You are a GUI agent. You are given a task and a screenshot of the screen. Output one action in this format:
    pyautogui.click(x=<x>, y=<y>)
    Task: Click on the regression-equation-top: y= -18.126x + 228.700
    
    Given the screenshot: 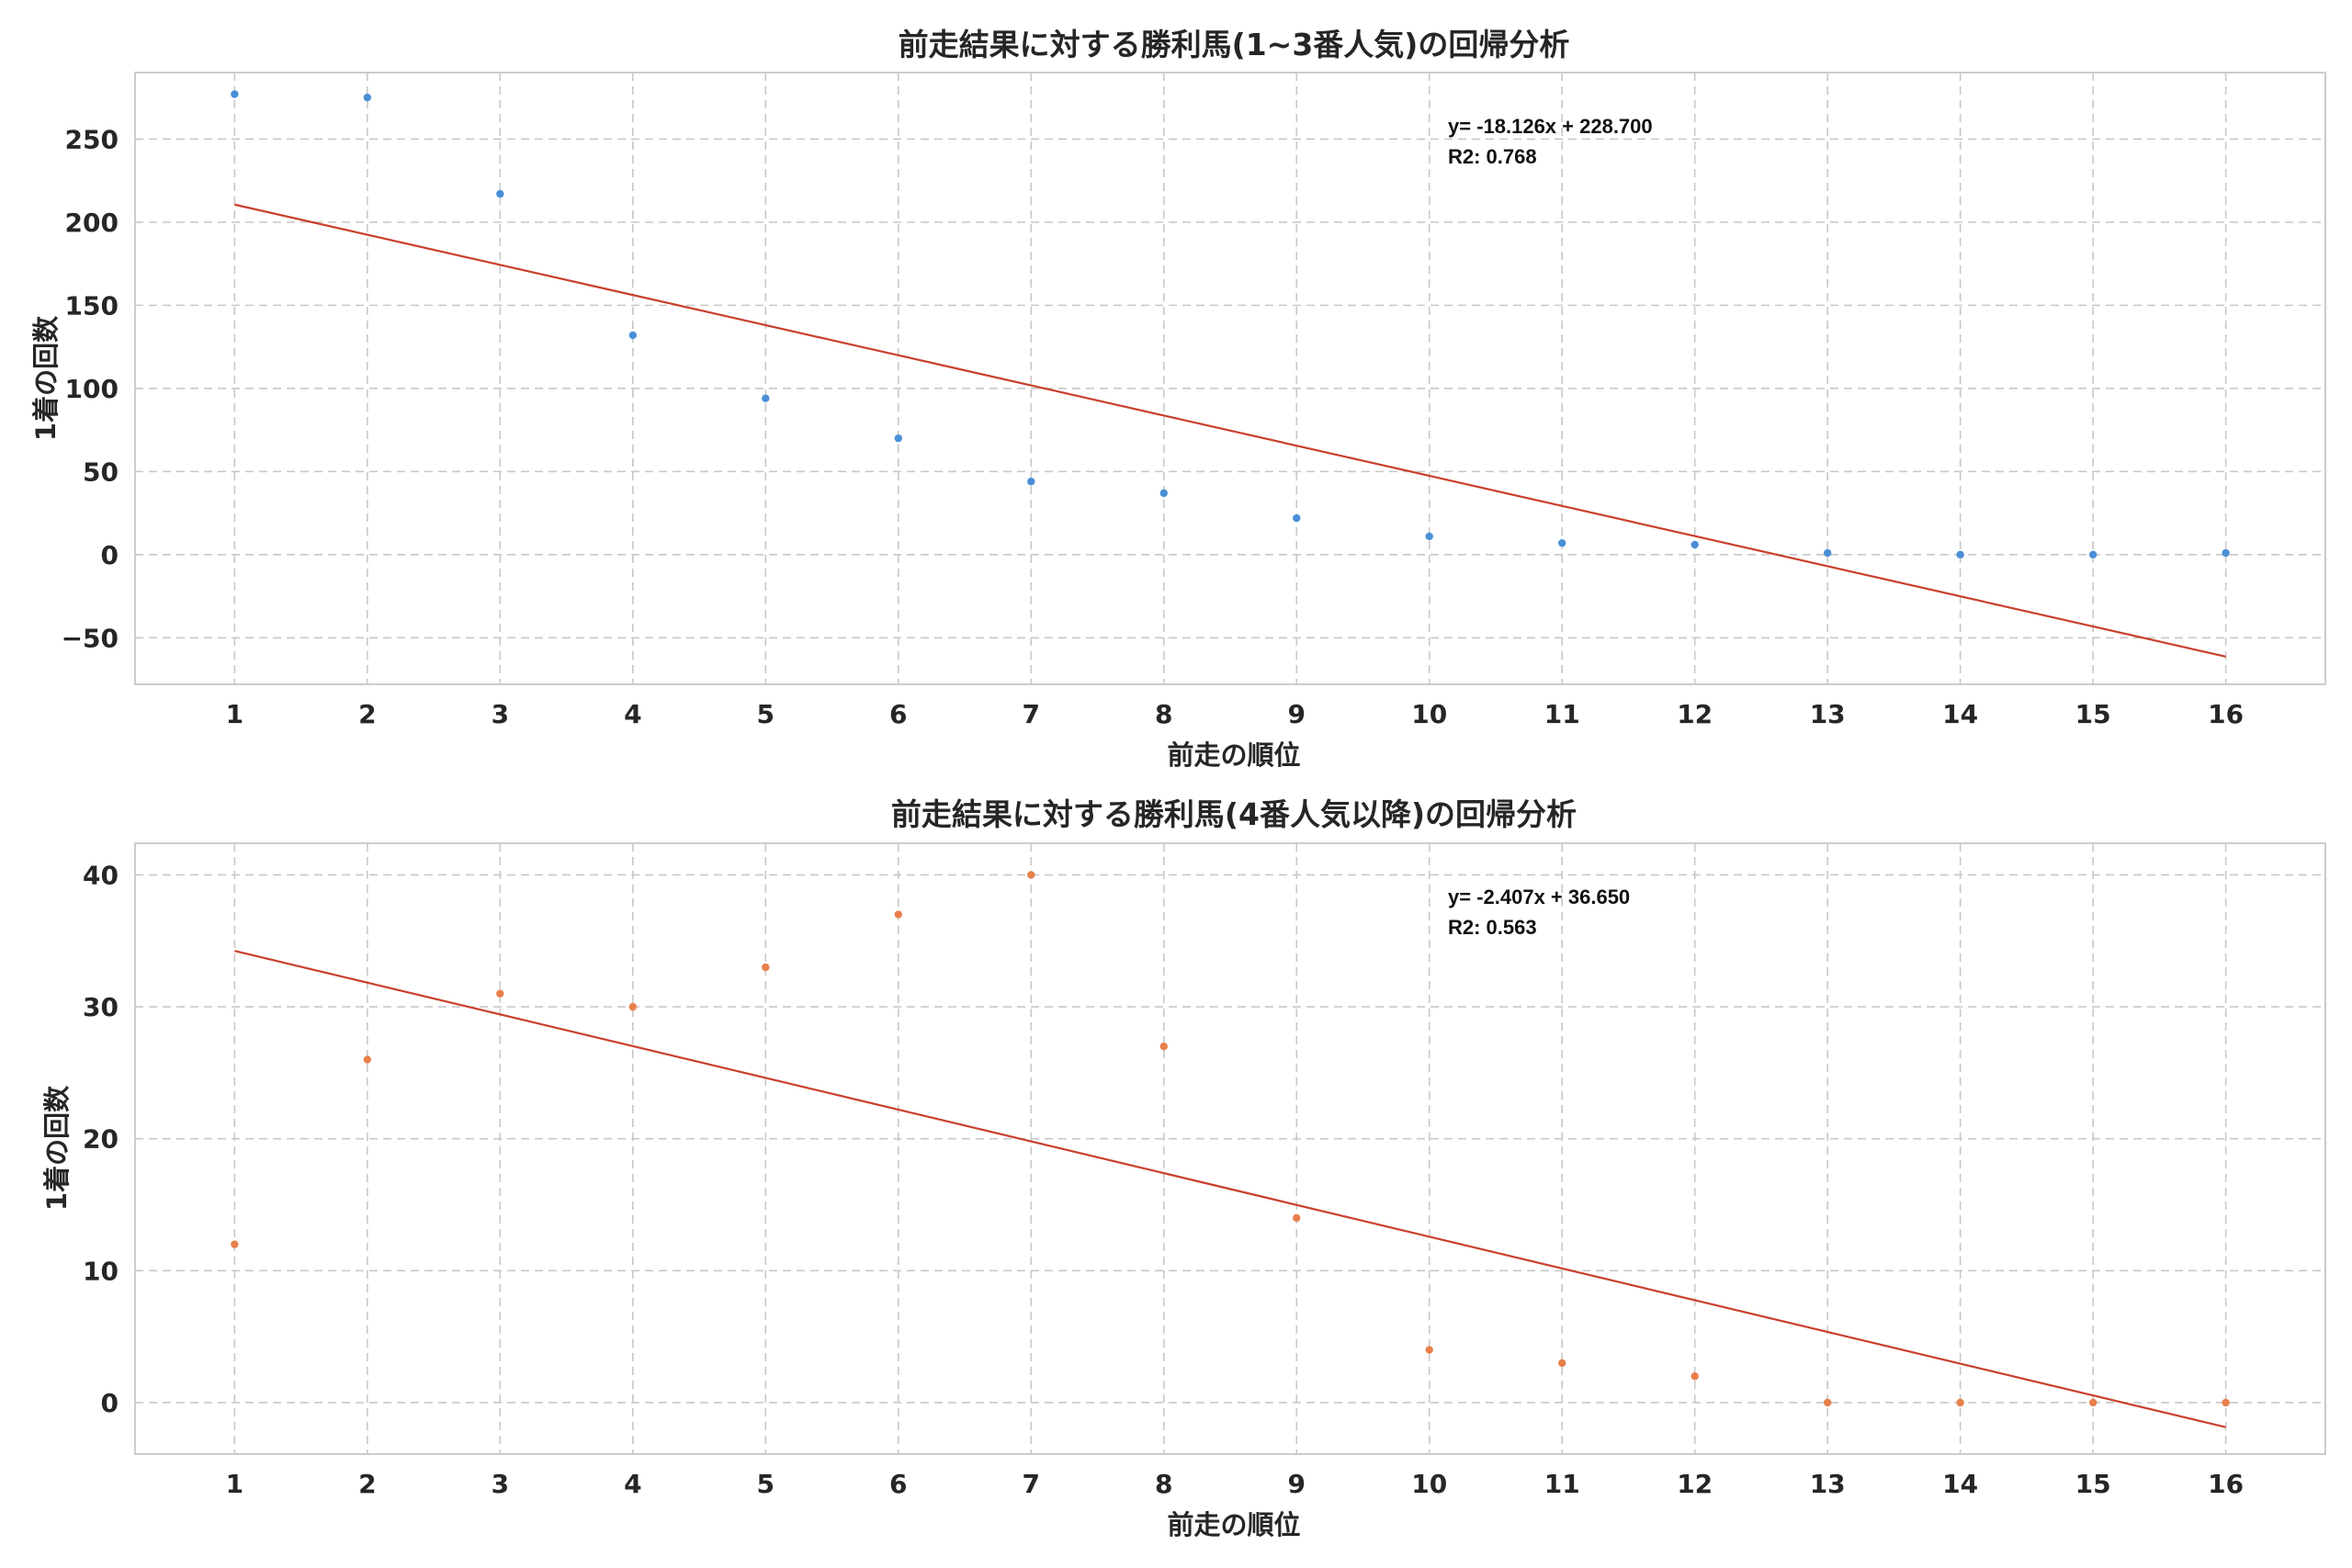 What is the action you would take?
    pyautogui.click(x=1550, y=127)
    